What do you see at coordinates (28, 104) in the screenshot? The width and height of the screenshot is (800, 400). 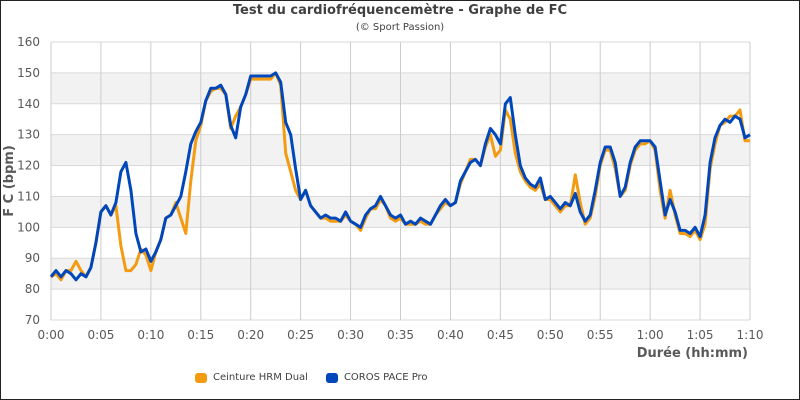 I see `y-tick-label: 140` at bounding box center [28, 104].